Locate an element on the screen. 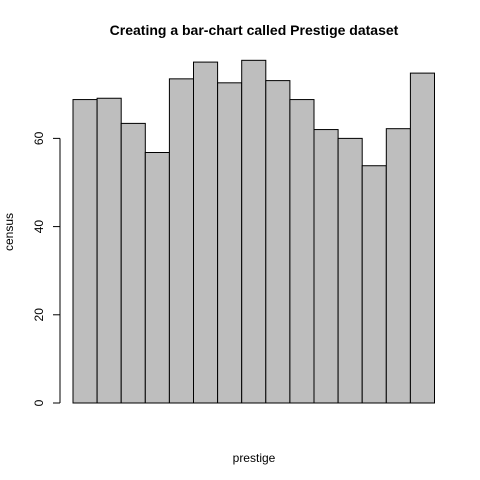 Image resolution: width=480 pixels, height=480 pixels. x-axis-label: prestige is located at coordinates (254, 458).